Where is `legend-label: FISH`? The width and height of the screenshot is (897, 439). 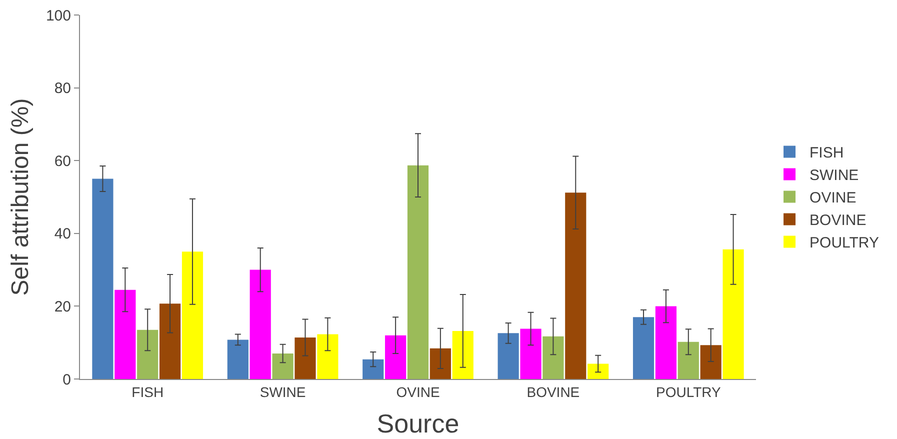
legend-label: FISH is located at coordinates (827, 153).